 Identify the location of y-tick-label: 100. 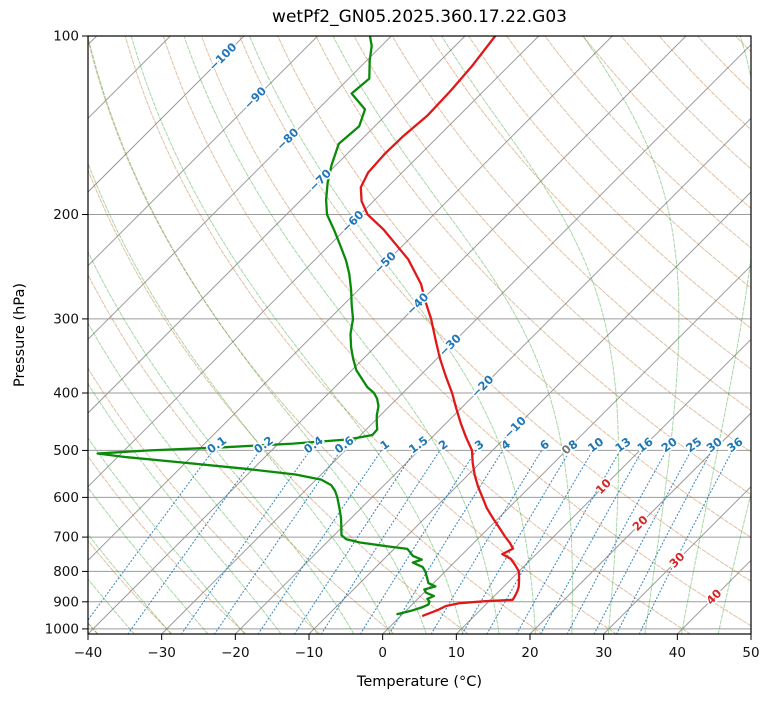
(66, 37).